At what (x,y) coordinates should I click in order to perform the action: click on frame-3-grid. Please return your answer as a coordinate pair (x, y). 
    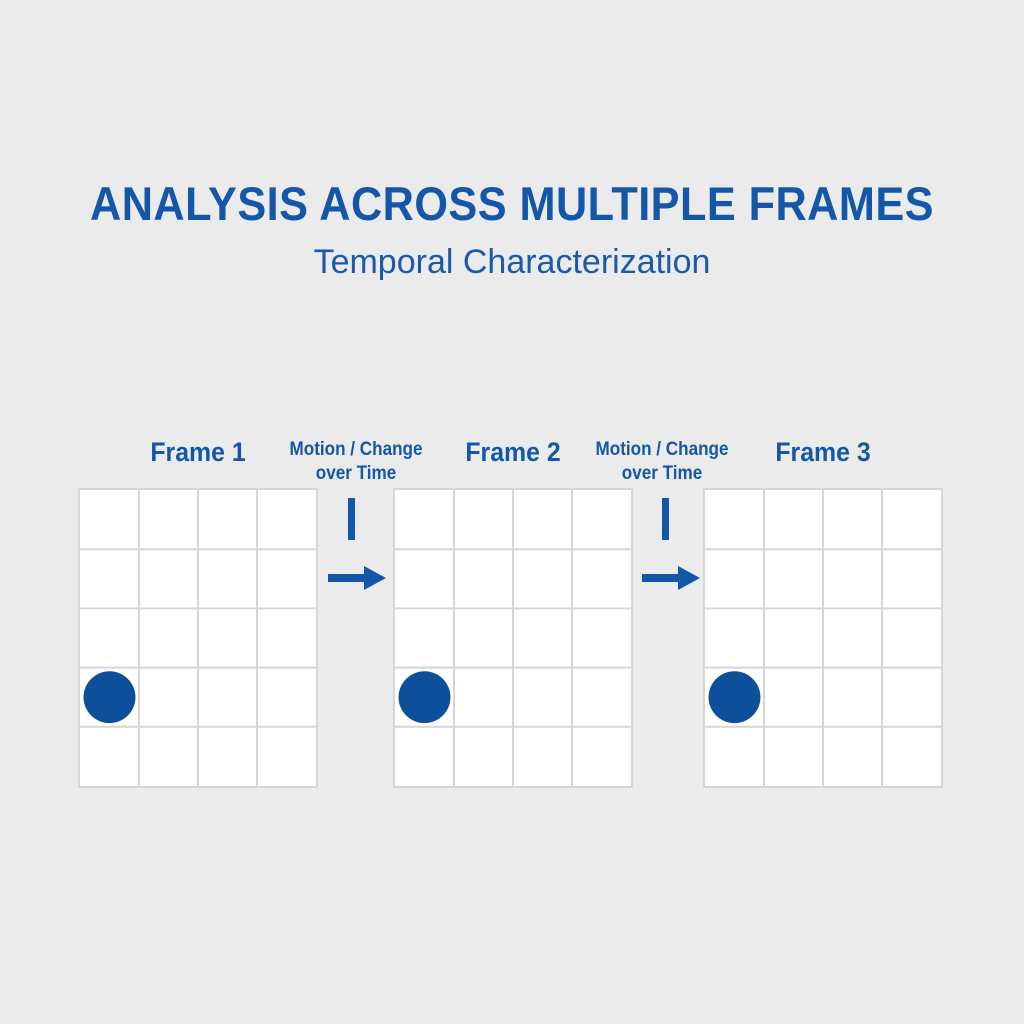
    Looking at the image, I should click on (823, 638).